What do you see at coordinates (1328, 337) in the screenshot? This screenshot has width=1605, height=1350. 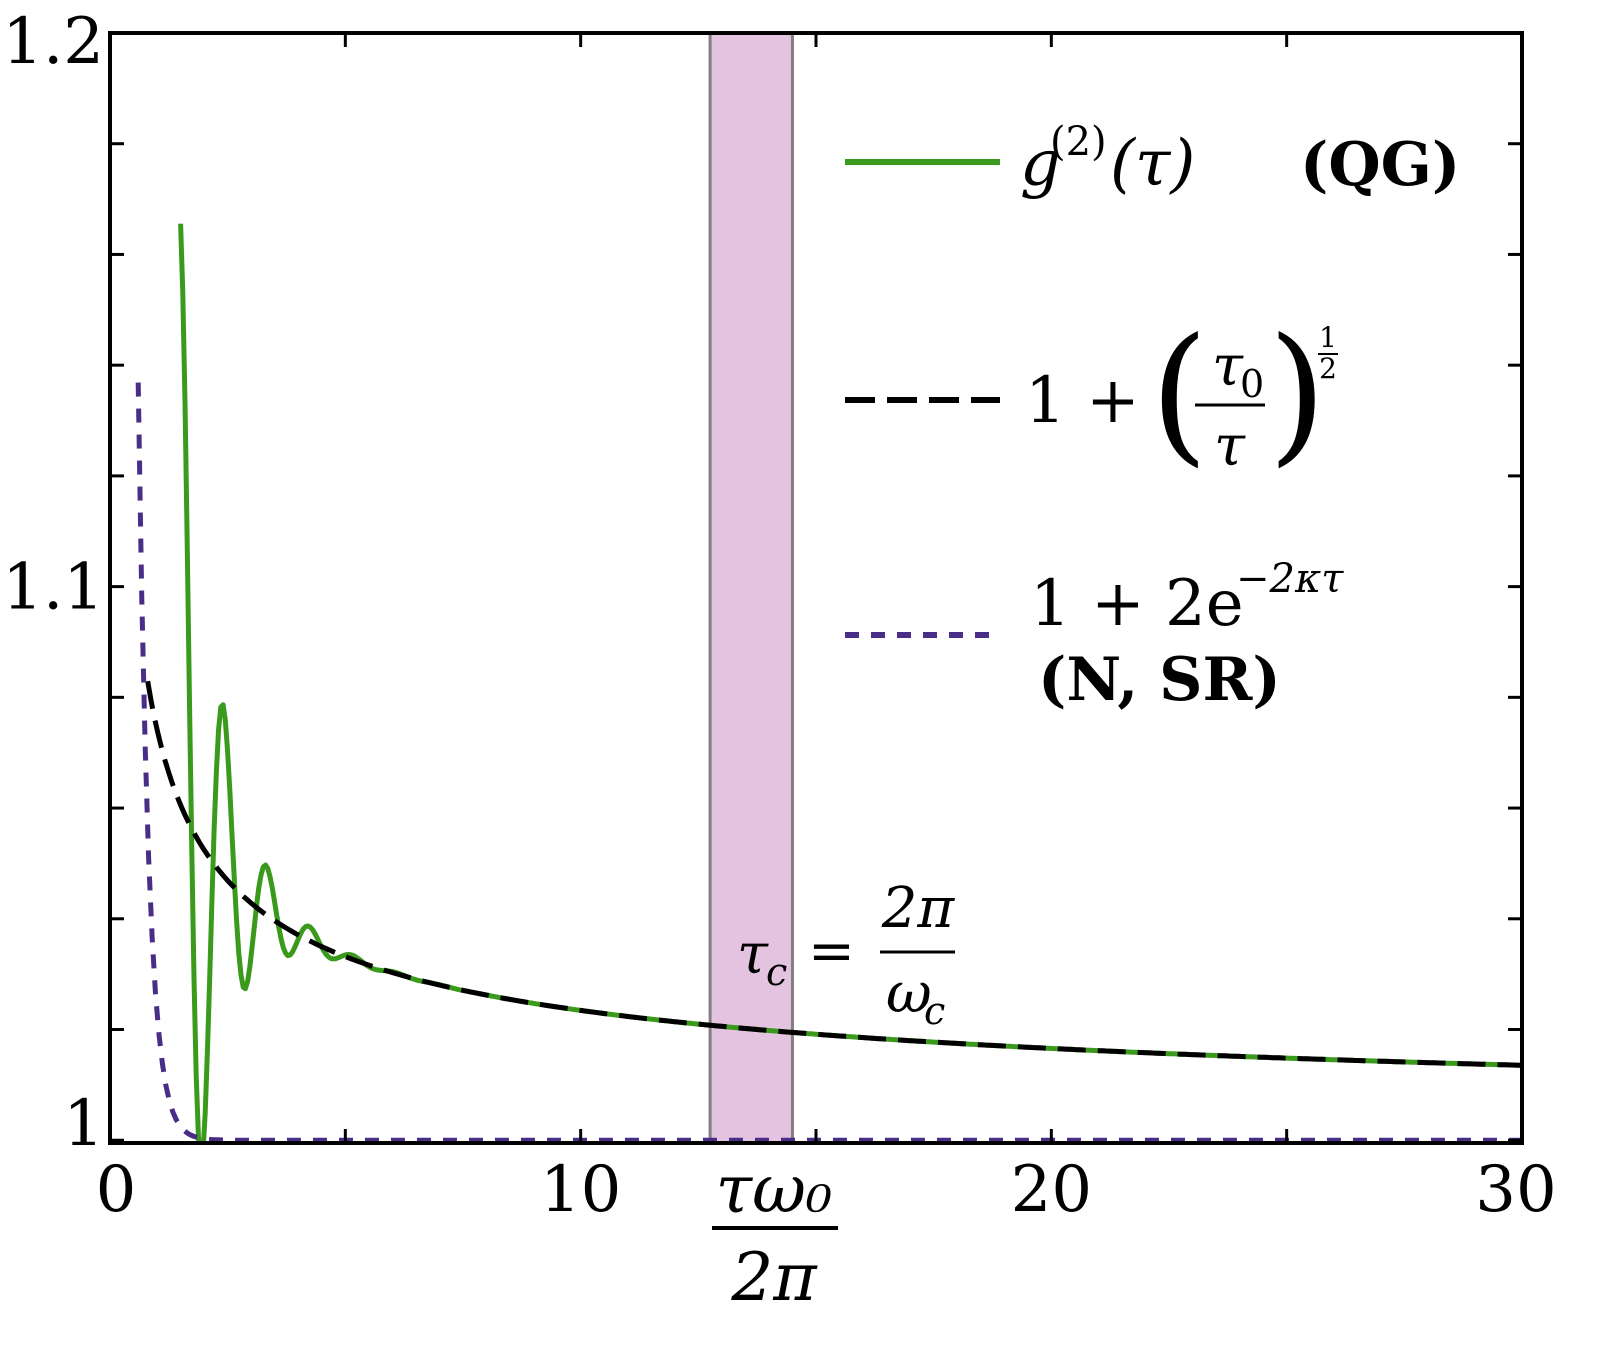 I see `legend-sqrt-exp-num: 1` at bounding box center [1328, 337].